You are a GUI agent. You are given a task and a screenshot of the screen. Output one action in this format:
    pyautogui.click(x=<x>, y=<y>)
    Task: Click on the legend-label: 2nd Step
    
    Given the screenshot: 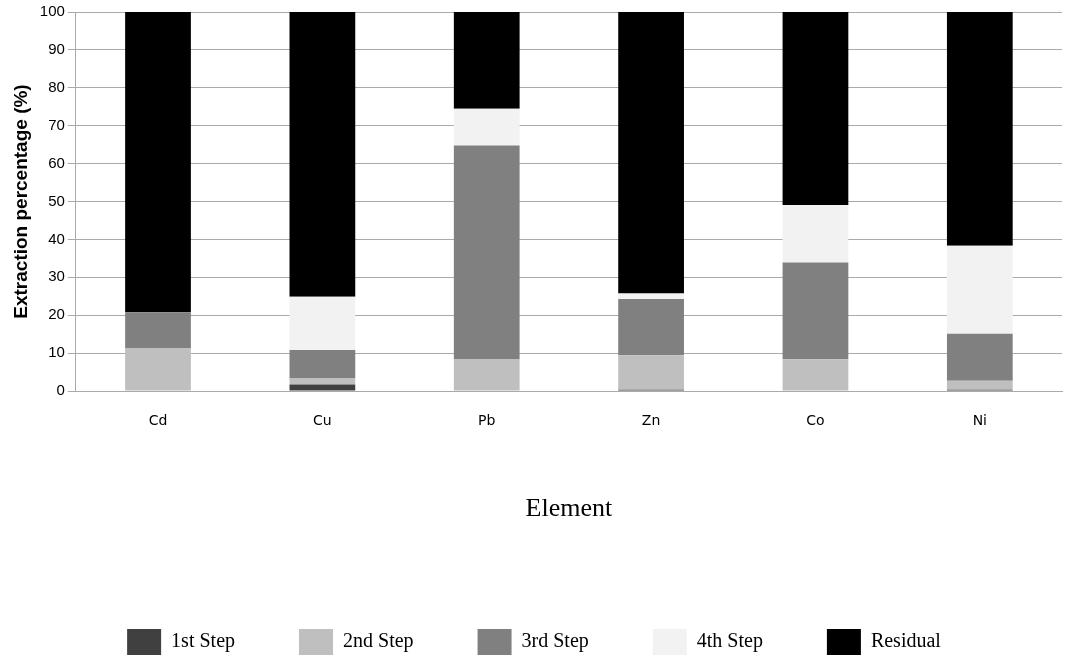 What is the action you would take?
    pyautogui.click(x=378, y=641)
    